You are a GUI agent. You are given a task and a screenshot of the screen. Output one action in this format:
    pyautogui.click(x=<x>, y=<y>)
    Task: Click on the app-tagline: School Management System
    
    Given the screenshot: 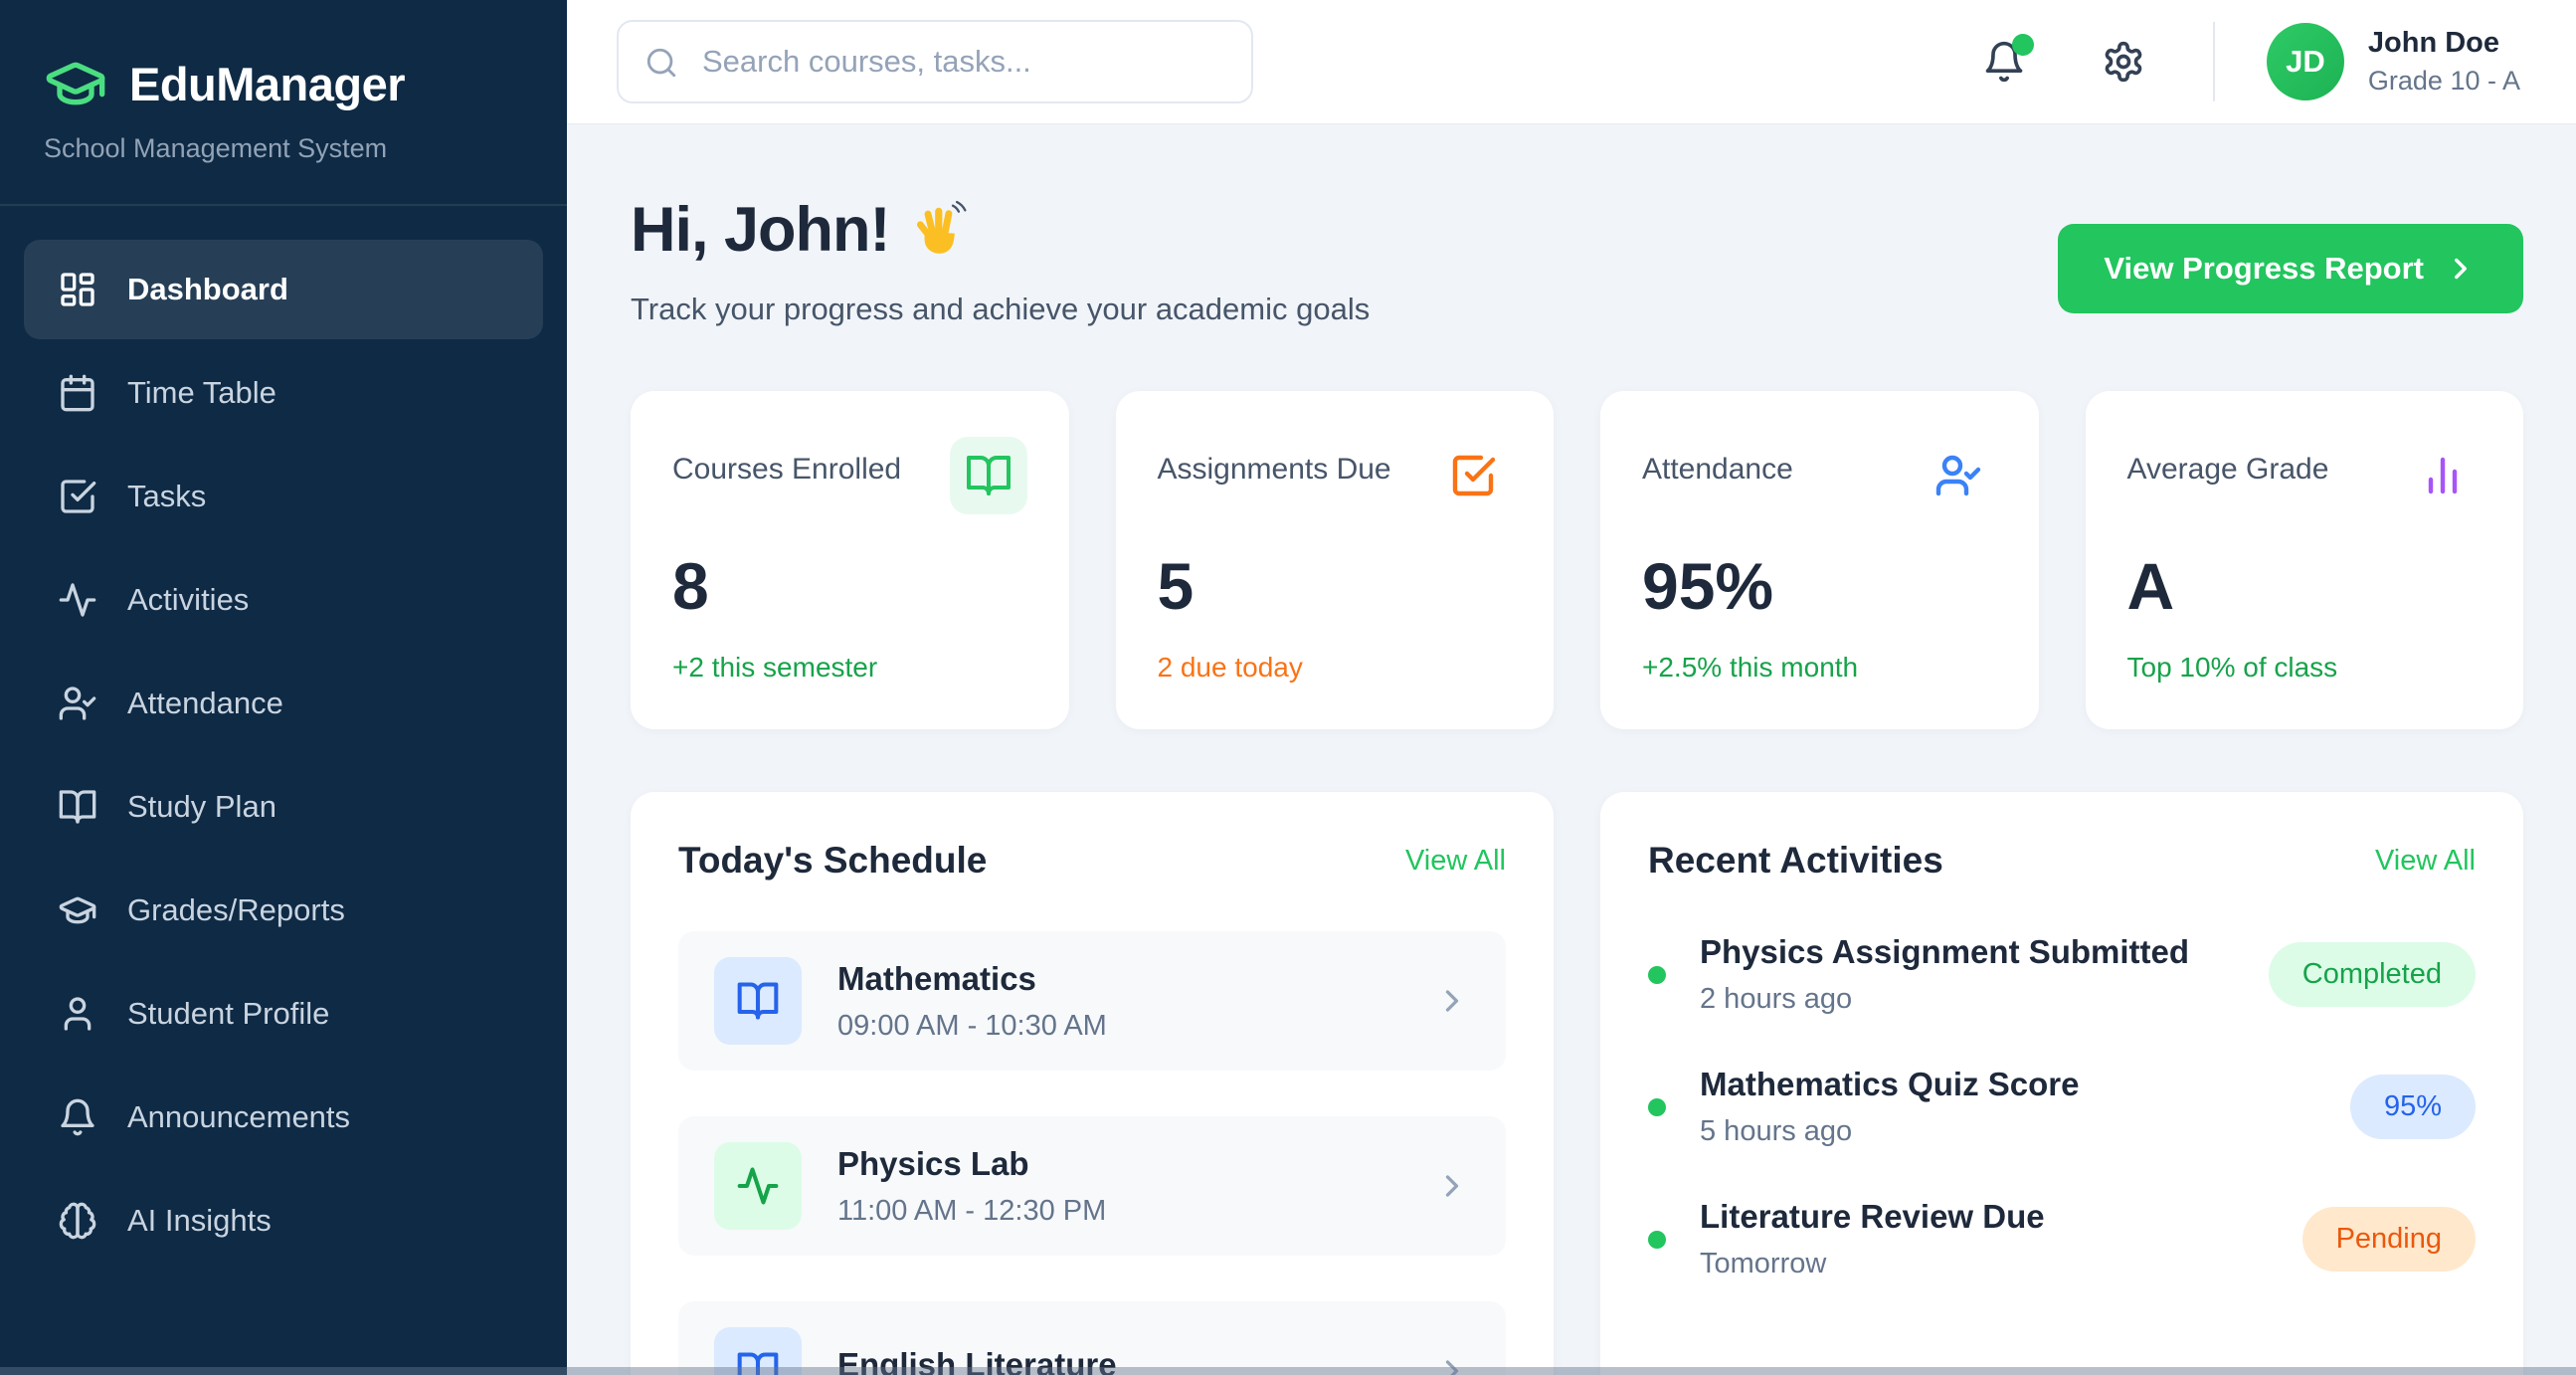 What is the action you would take?
    pyautogui.click(x=216, y=148)
    